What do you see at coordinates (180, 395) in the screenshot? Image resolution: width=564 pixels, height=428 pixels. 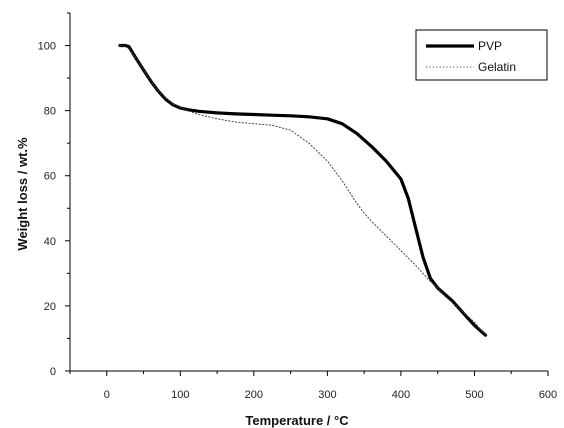 I see `x-tick-label: 100` at bounding box center [180, 395].